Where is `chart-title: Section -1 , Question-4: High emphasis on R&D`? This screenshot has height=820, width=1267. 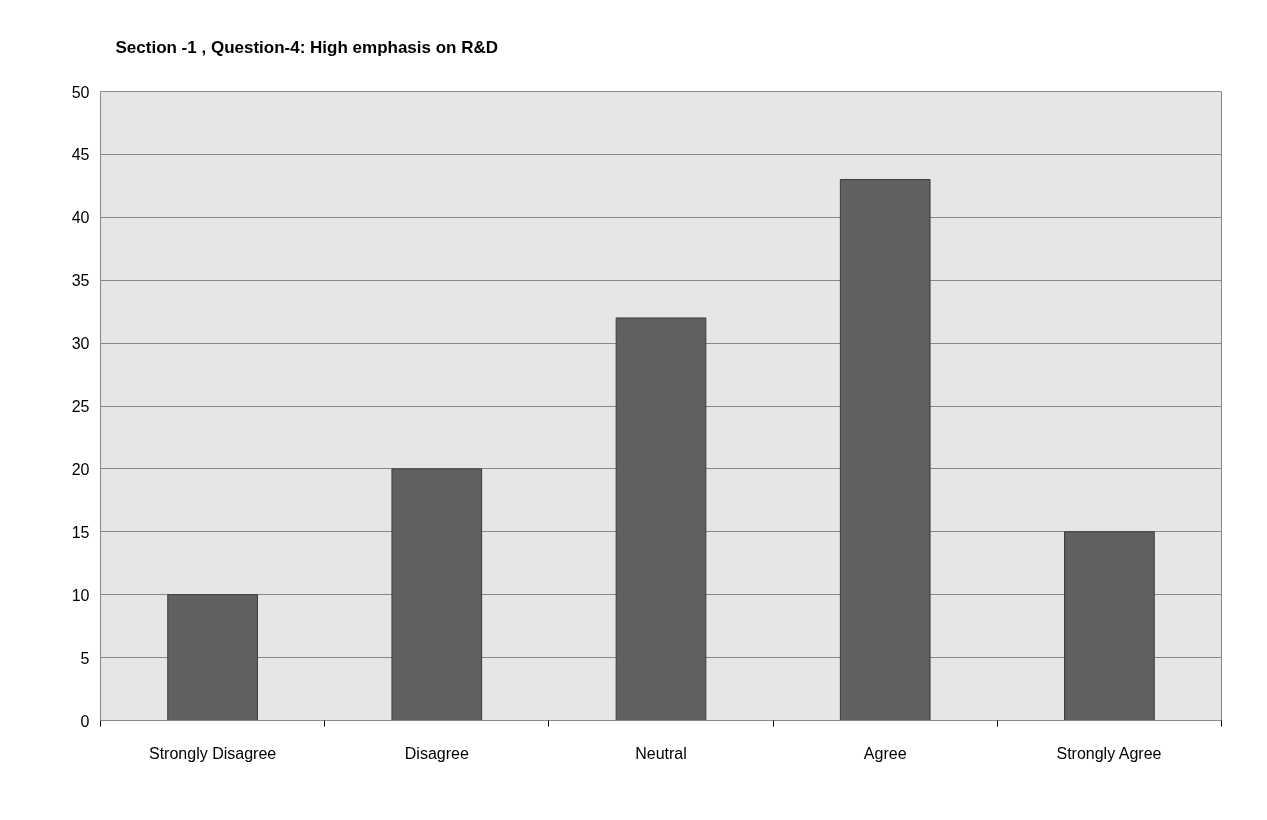
chart-title: Section -1 , Question-4: High emphasis on R&D is located at coordinates (307, 47).